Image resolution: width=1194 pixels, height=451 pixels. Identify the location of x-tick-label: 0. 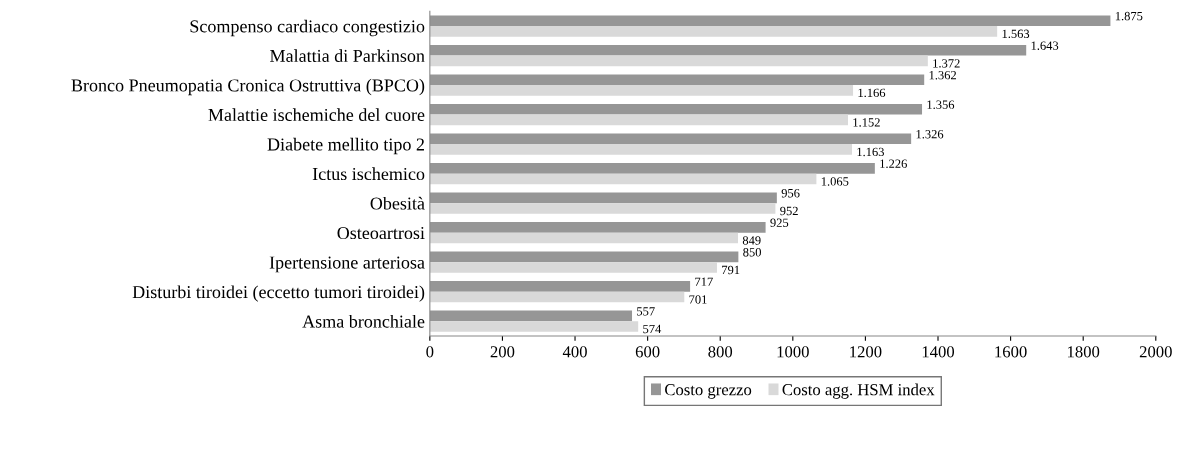
(430, 352).